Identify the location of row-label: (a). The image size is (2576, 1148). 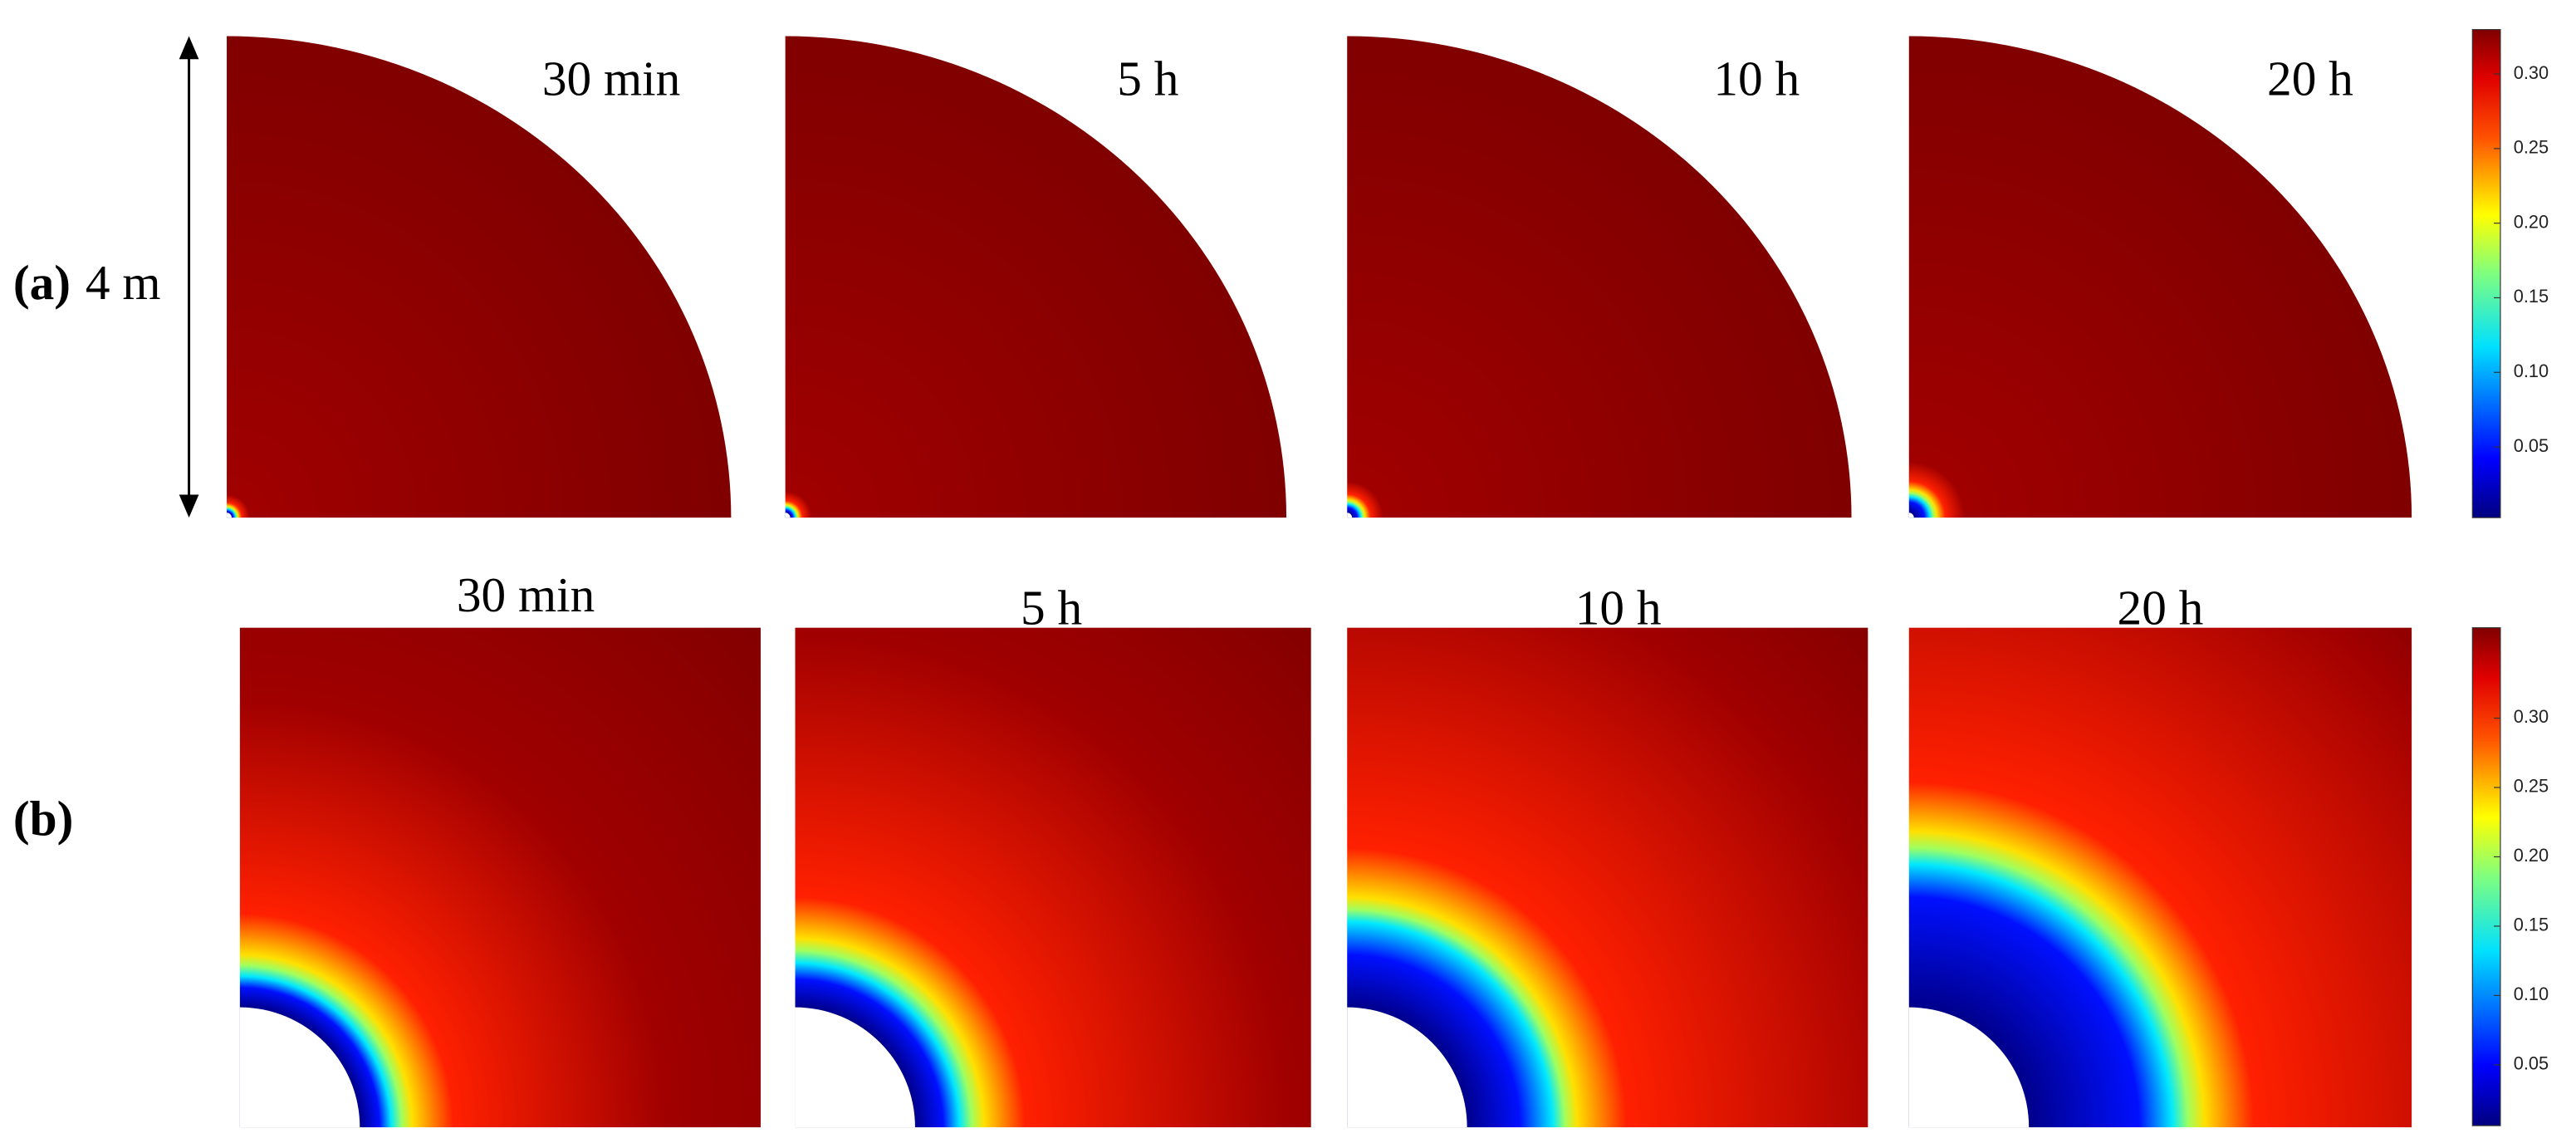
(42, 282).